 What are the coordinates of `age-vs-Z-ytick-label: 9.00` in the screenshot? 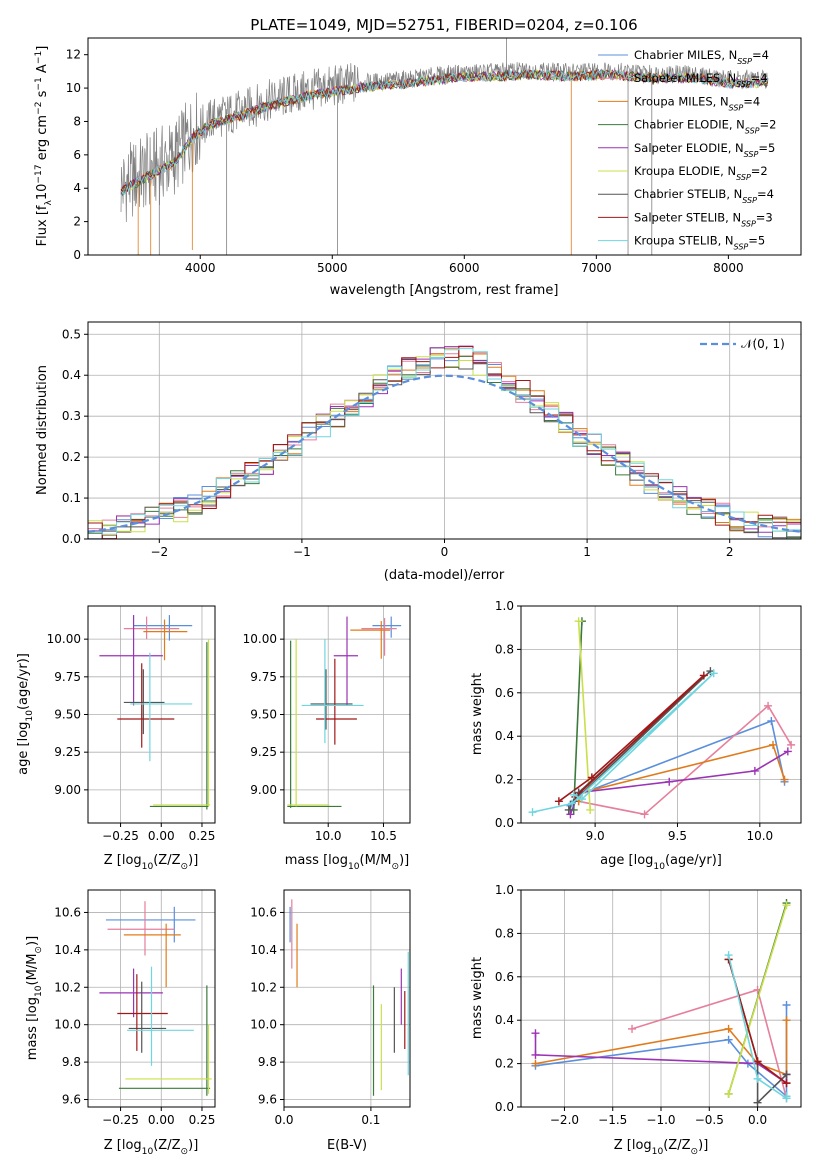 It's located at (67, 790).